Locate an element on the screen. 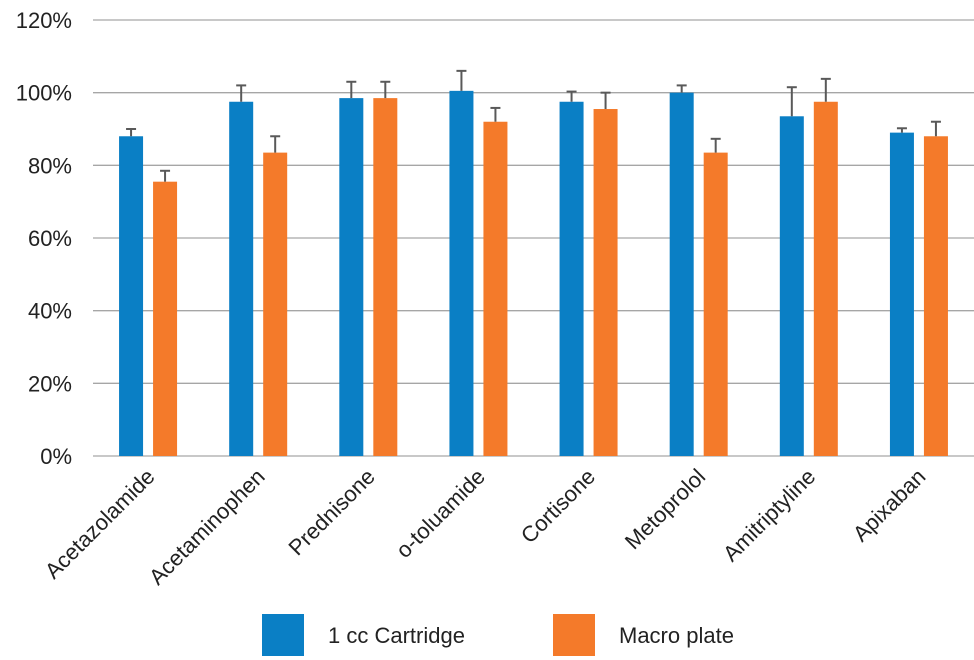  bar-1-cc-cartridge-acetazolamide is located at coordinates (131, 296).